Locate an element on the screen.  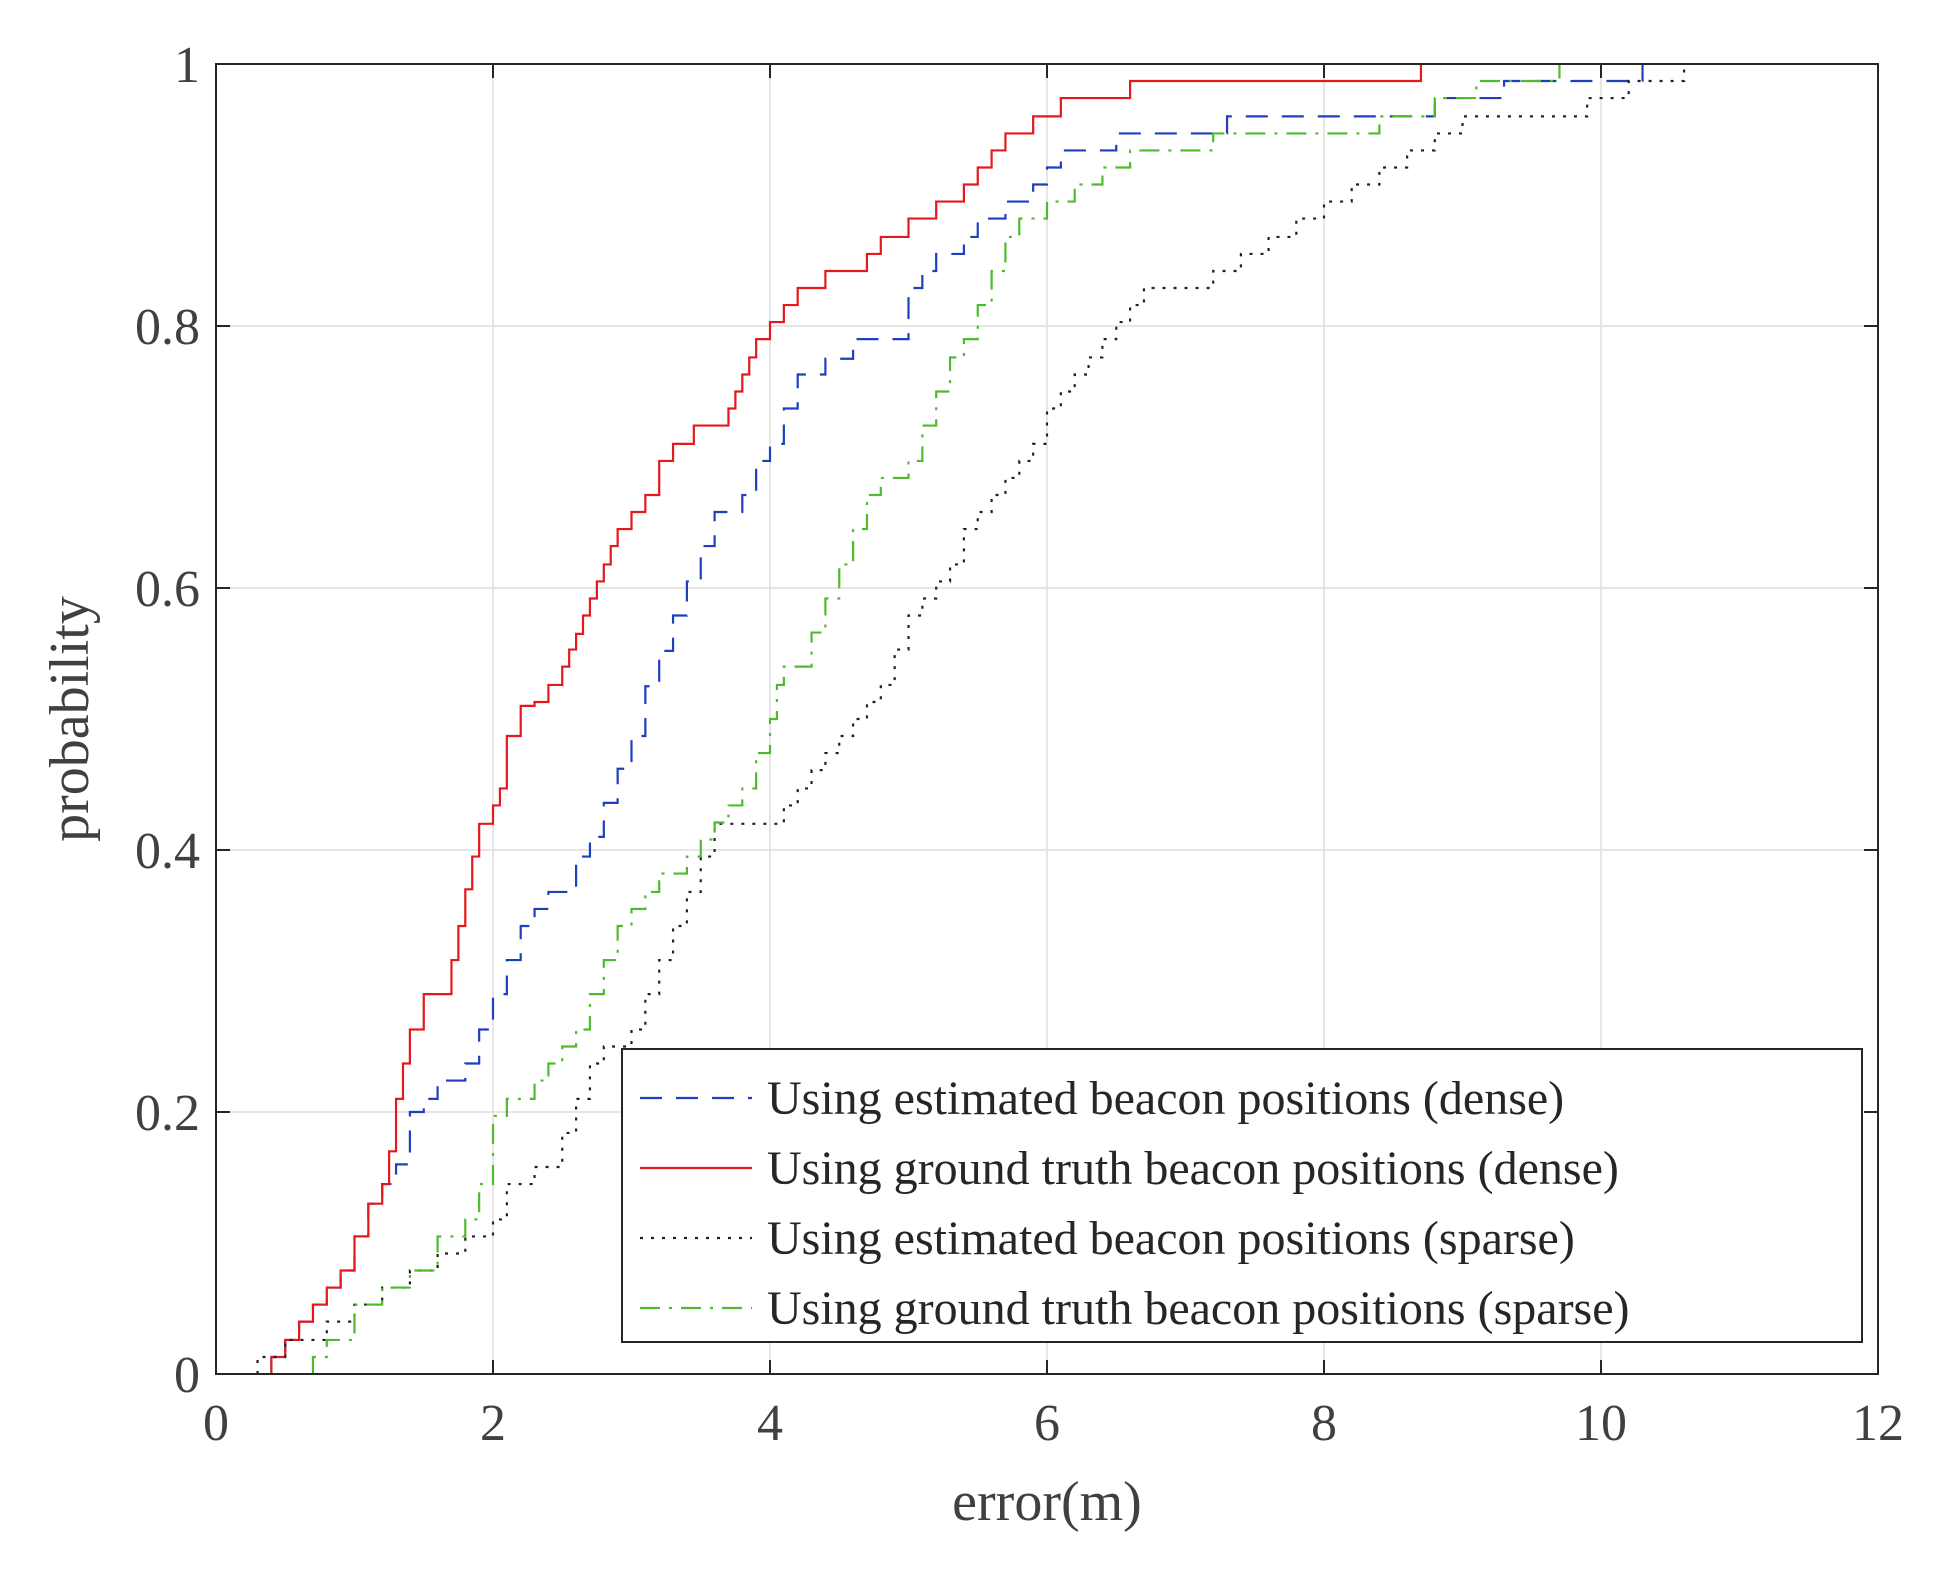
x-tick-label: 2 is located at coordinates (493, 1423).